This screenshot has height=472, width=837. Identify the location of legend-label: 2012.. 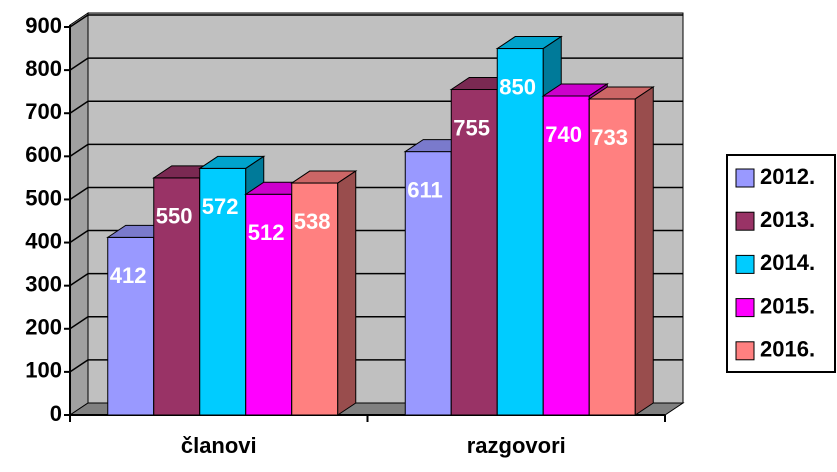
(787, 176).